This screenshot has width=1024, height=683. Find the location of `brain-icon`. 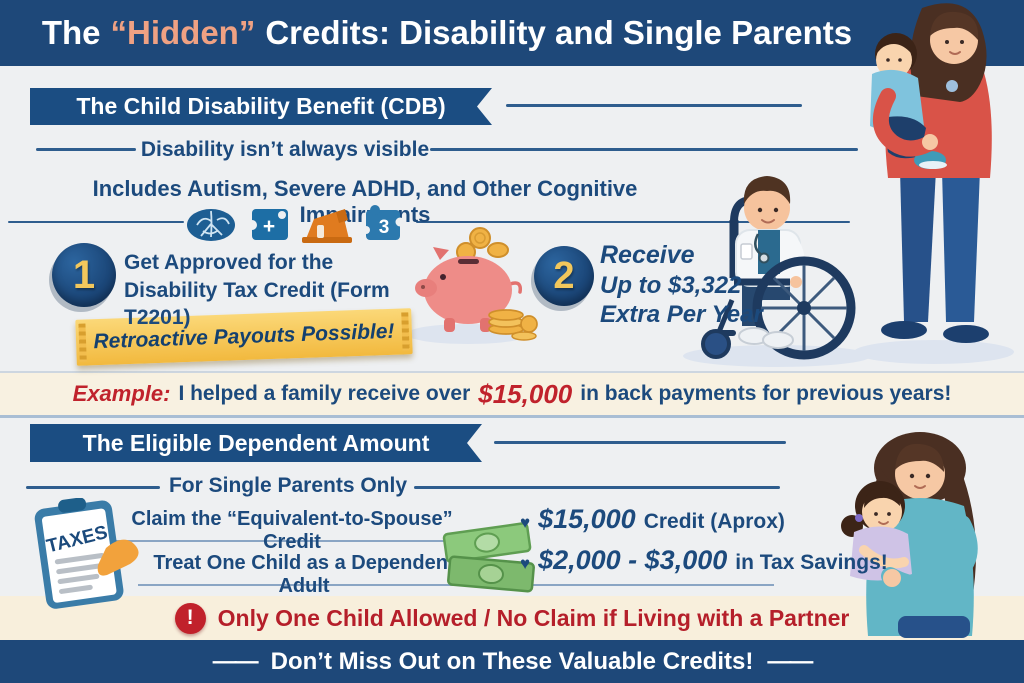

brain-icon is located at coordinates (211, 225).